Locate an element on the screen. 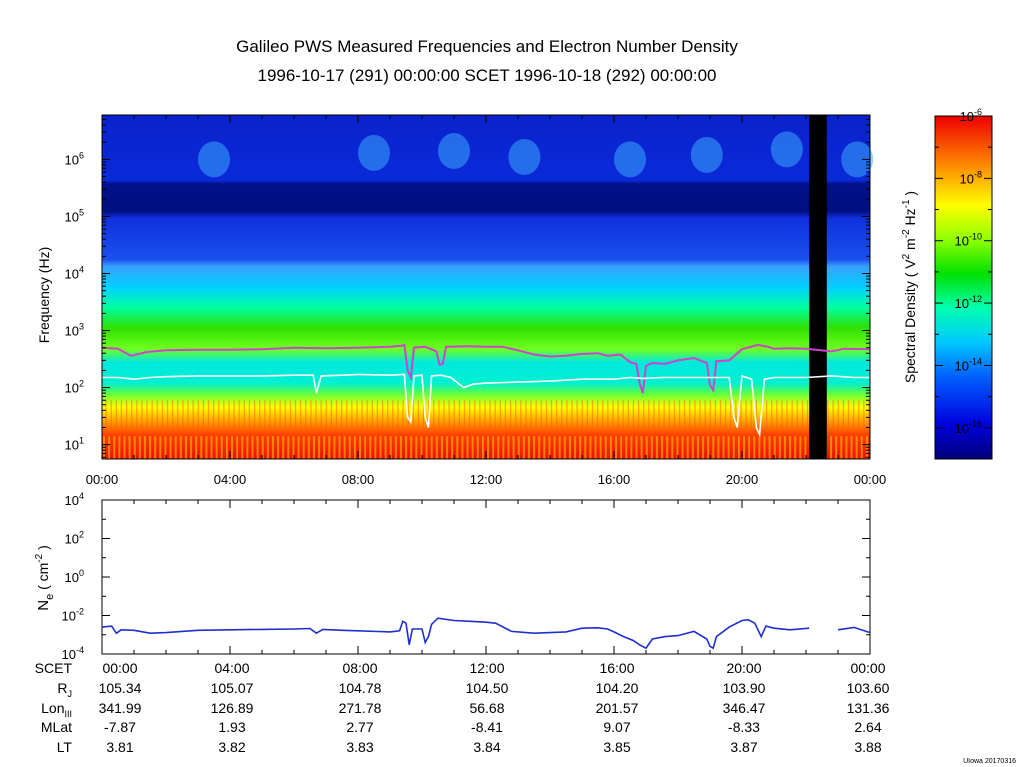  ephemeris-value: 2.77 is located at coordinates (359, 727).